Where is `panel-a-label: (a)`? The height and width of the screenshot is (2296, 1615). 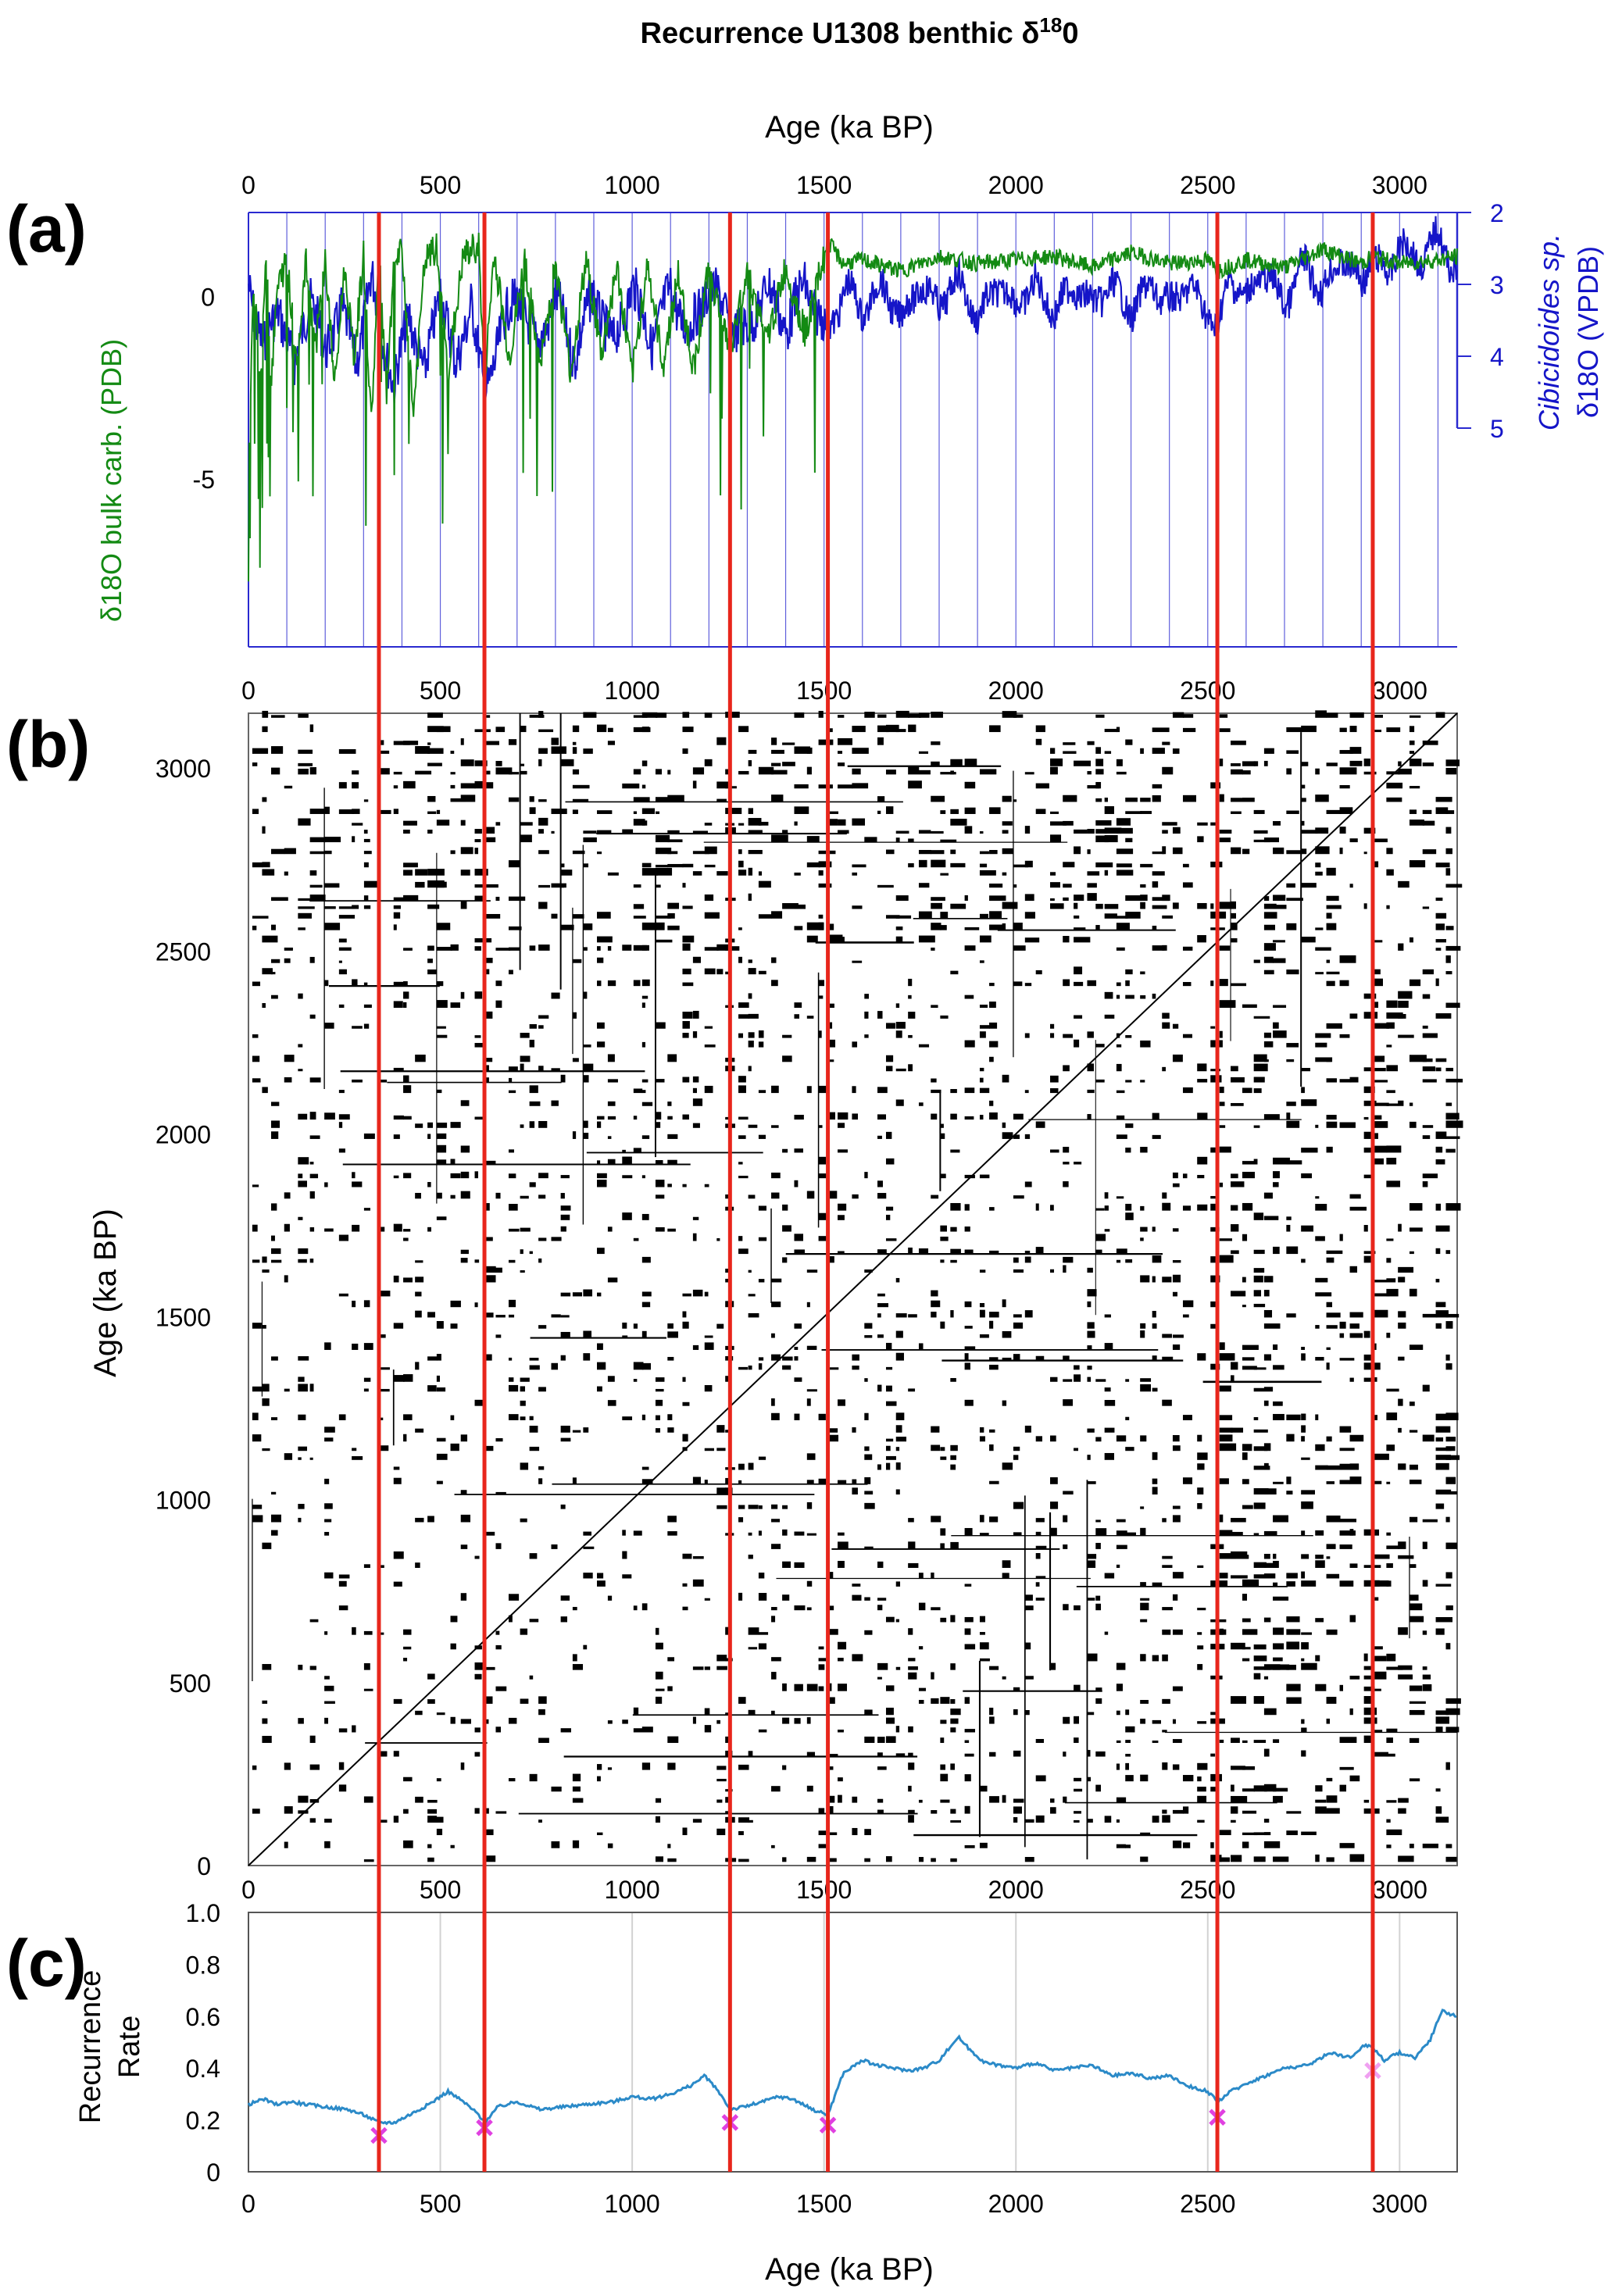
panel-a-label: (a) is located at coordinates (47, 229).